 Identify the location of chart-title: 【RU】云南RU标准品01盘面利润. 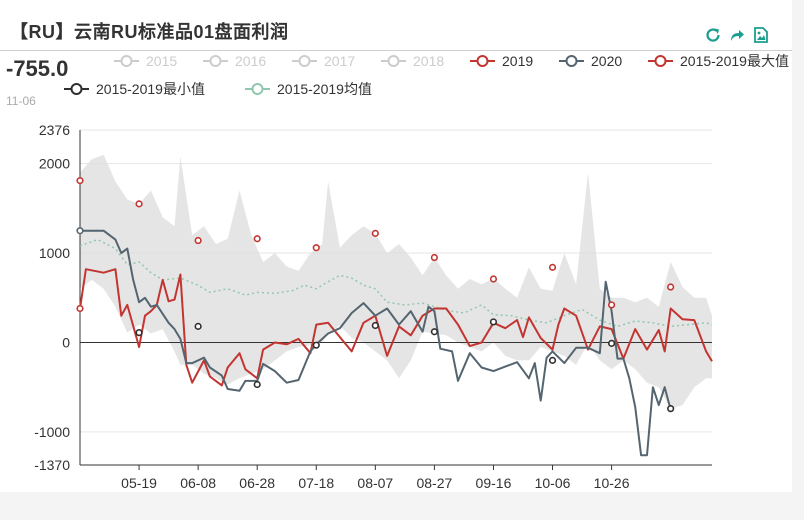
(149, 32).